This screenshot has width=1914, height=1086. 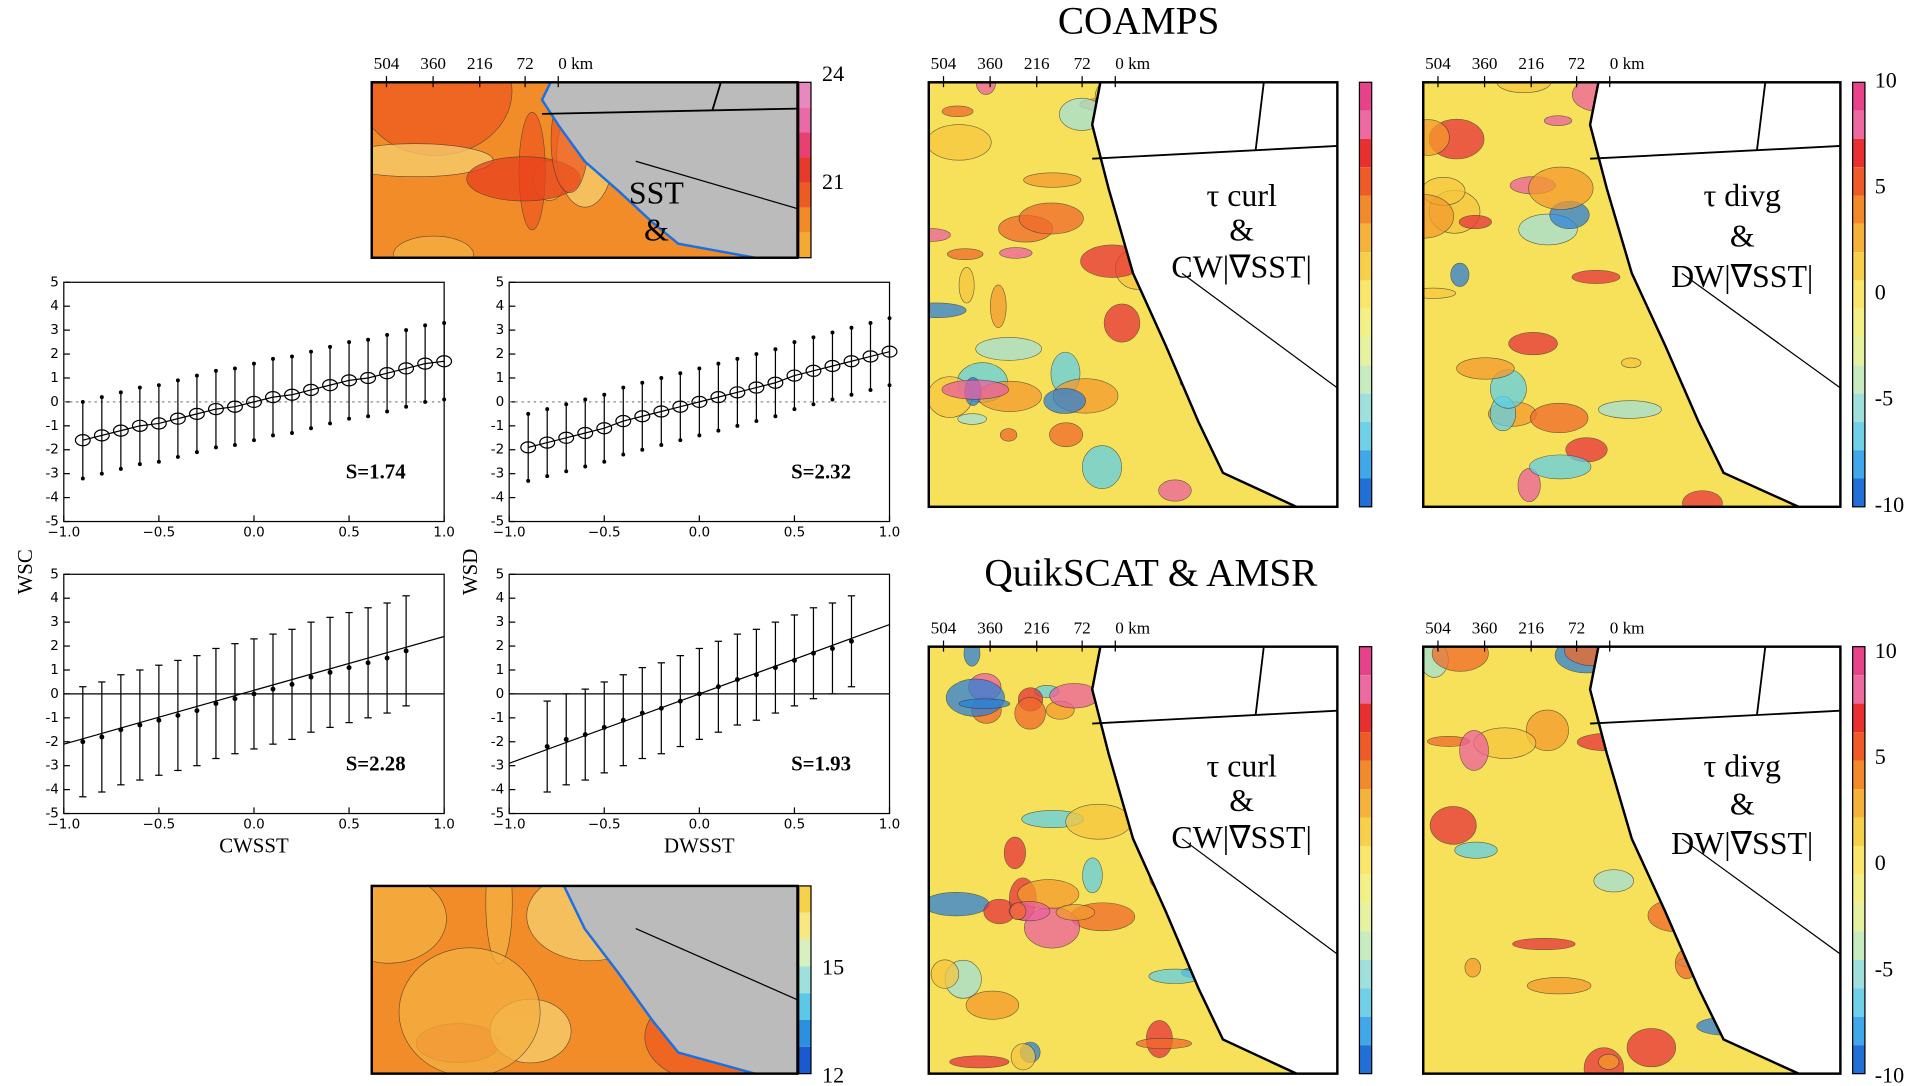 What do you see at coordinates (51, 766) in the screenshot?
I see `y-tick-label: -3` at bounding box center [51, 766].